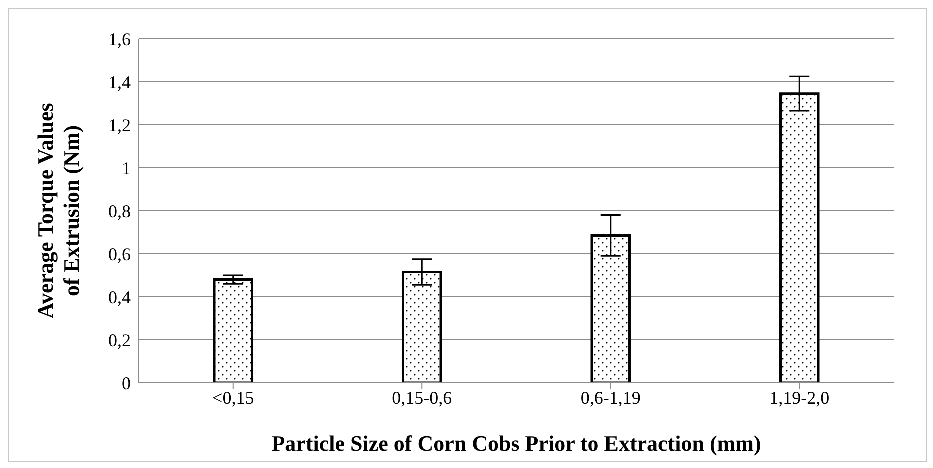 Image resolution: width=933 pixels, height=468 pixels. What do you see at coordinates (610, 398) in the screenshot?
I see `x-tick-label: 0,6-1,19` at bounding box center [610, 398].